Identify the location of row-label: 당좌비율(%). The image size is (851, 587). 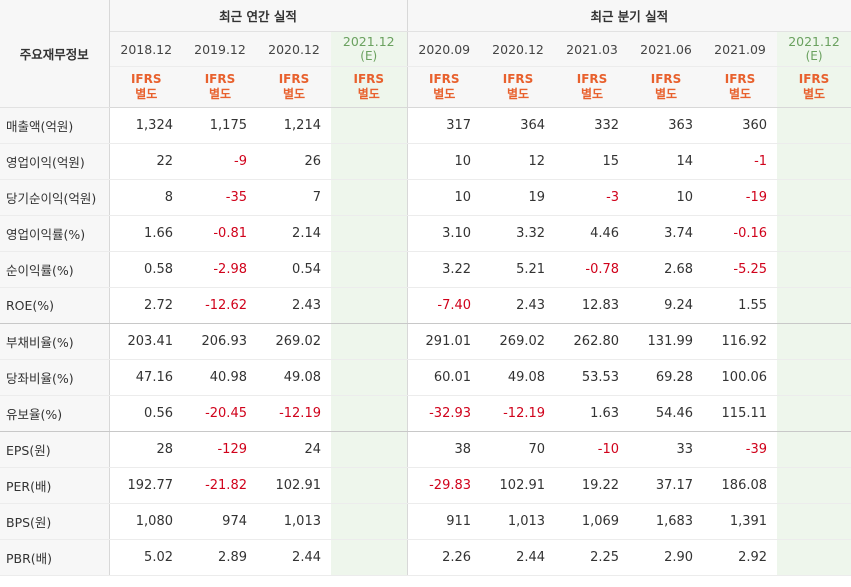
(55, 377).